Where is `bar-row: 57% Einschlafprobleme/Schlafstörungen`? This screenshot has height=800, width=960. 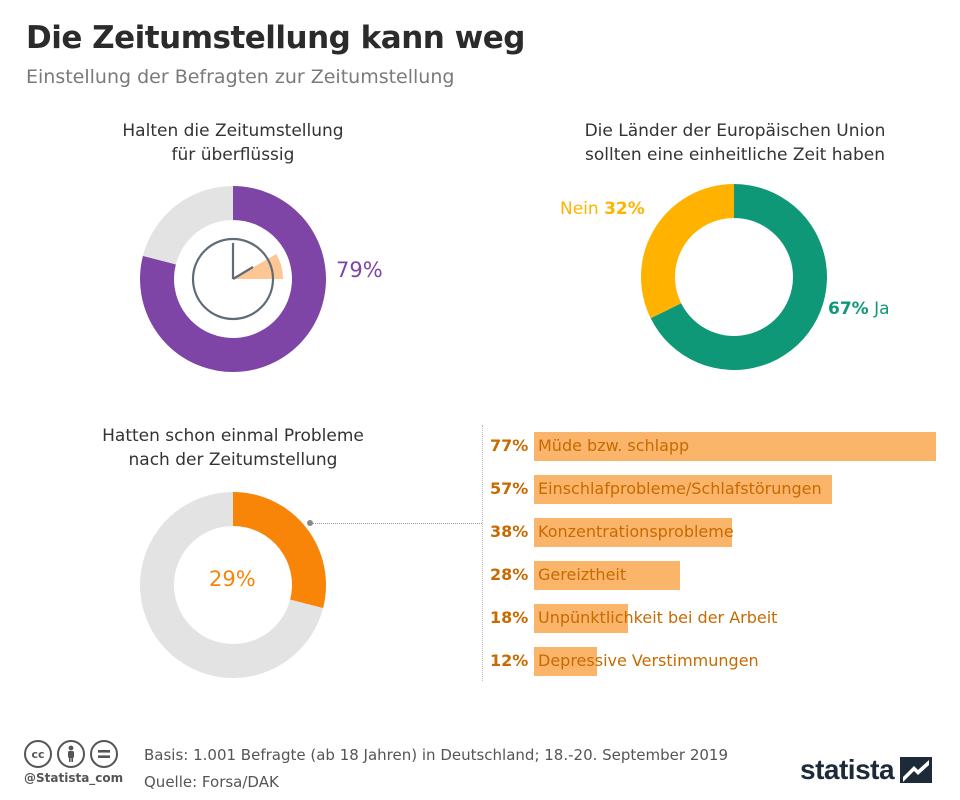 bar-row: 57% Einschlafprobleme/Schlafstörungen is located at coordinates (712, 489).